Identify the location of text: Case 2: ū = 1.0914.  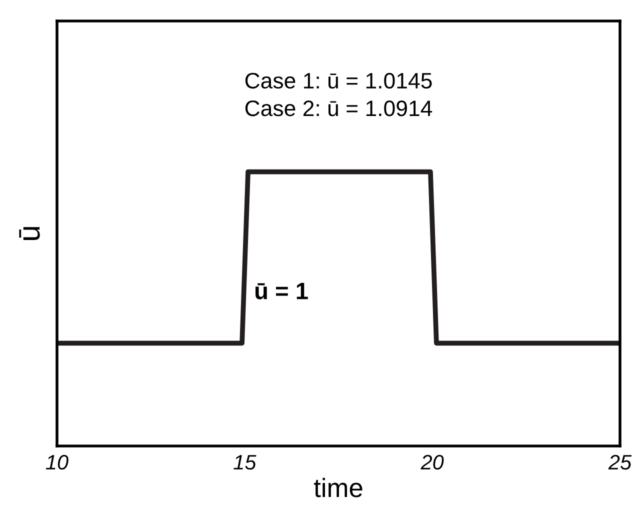
(338, 108).